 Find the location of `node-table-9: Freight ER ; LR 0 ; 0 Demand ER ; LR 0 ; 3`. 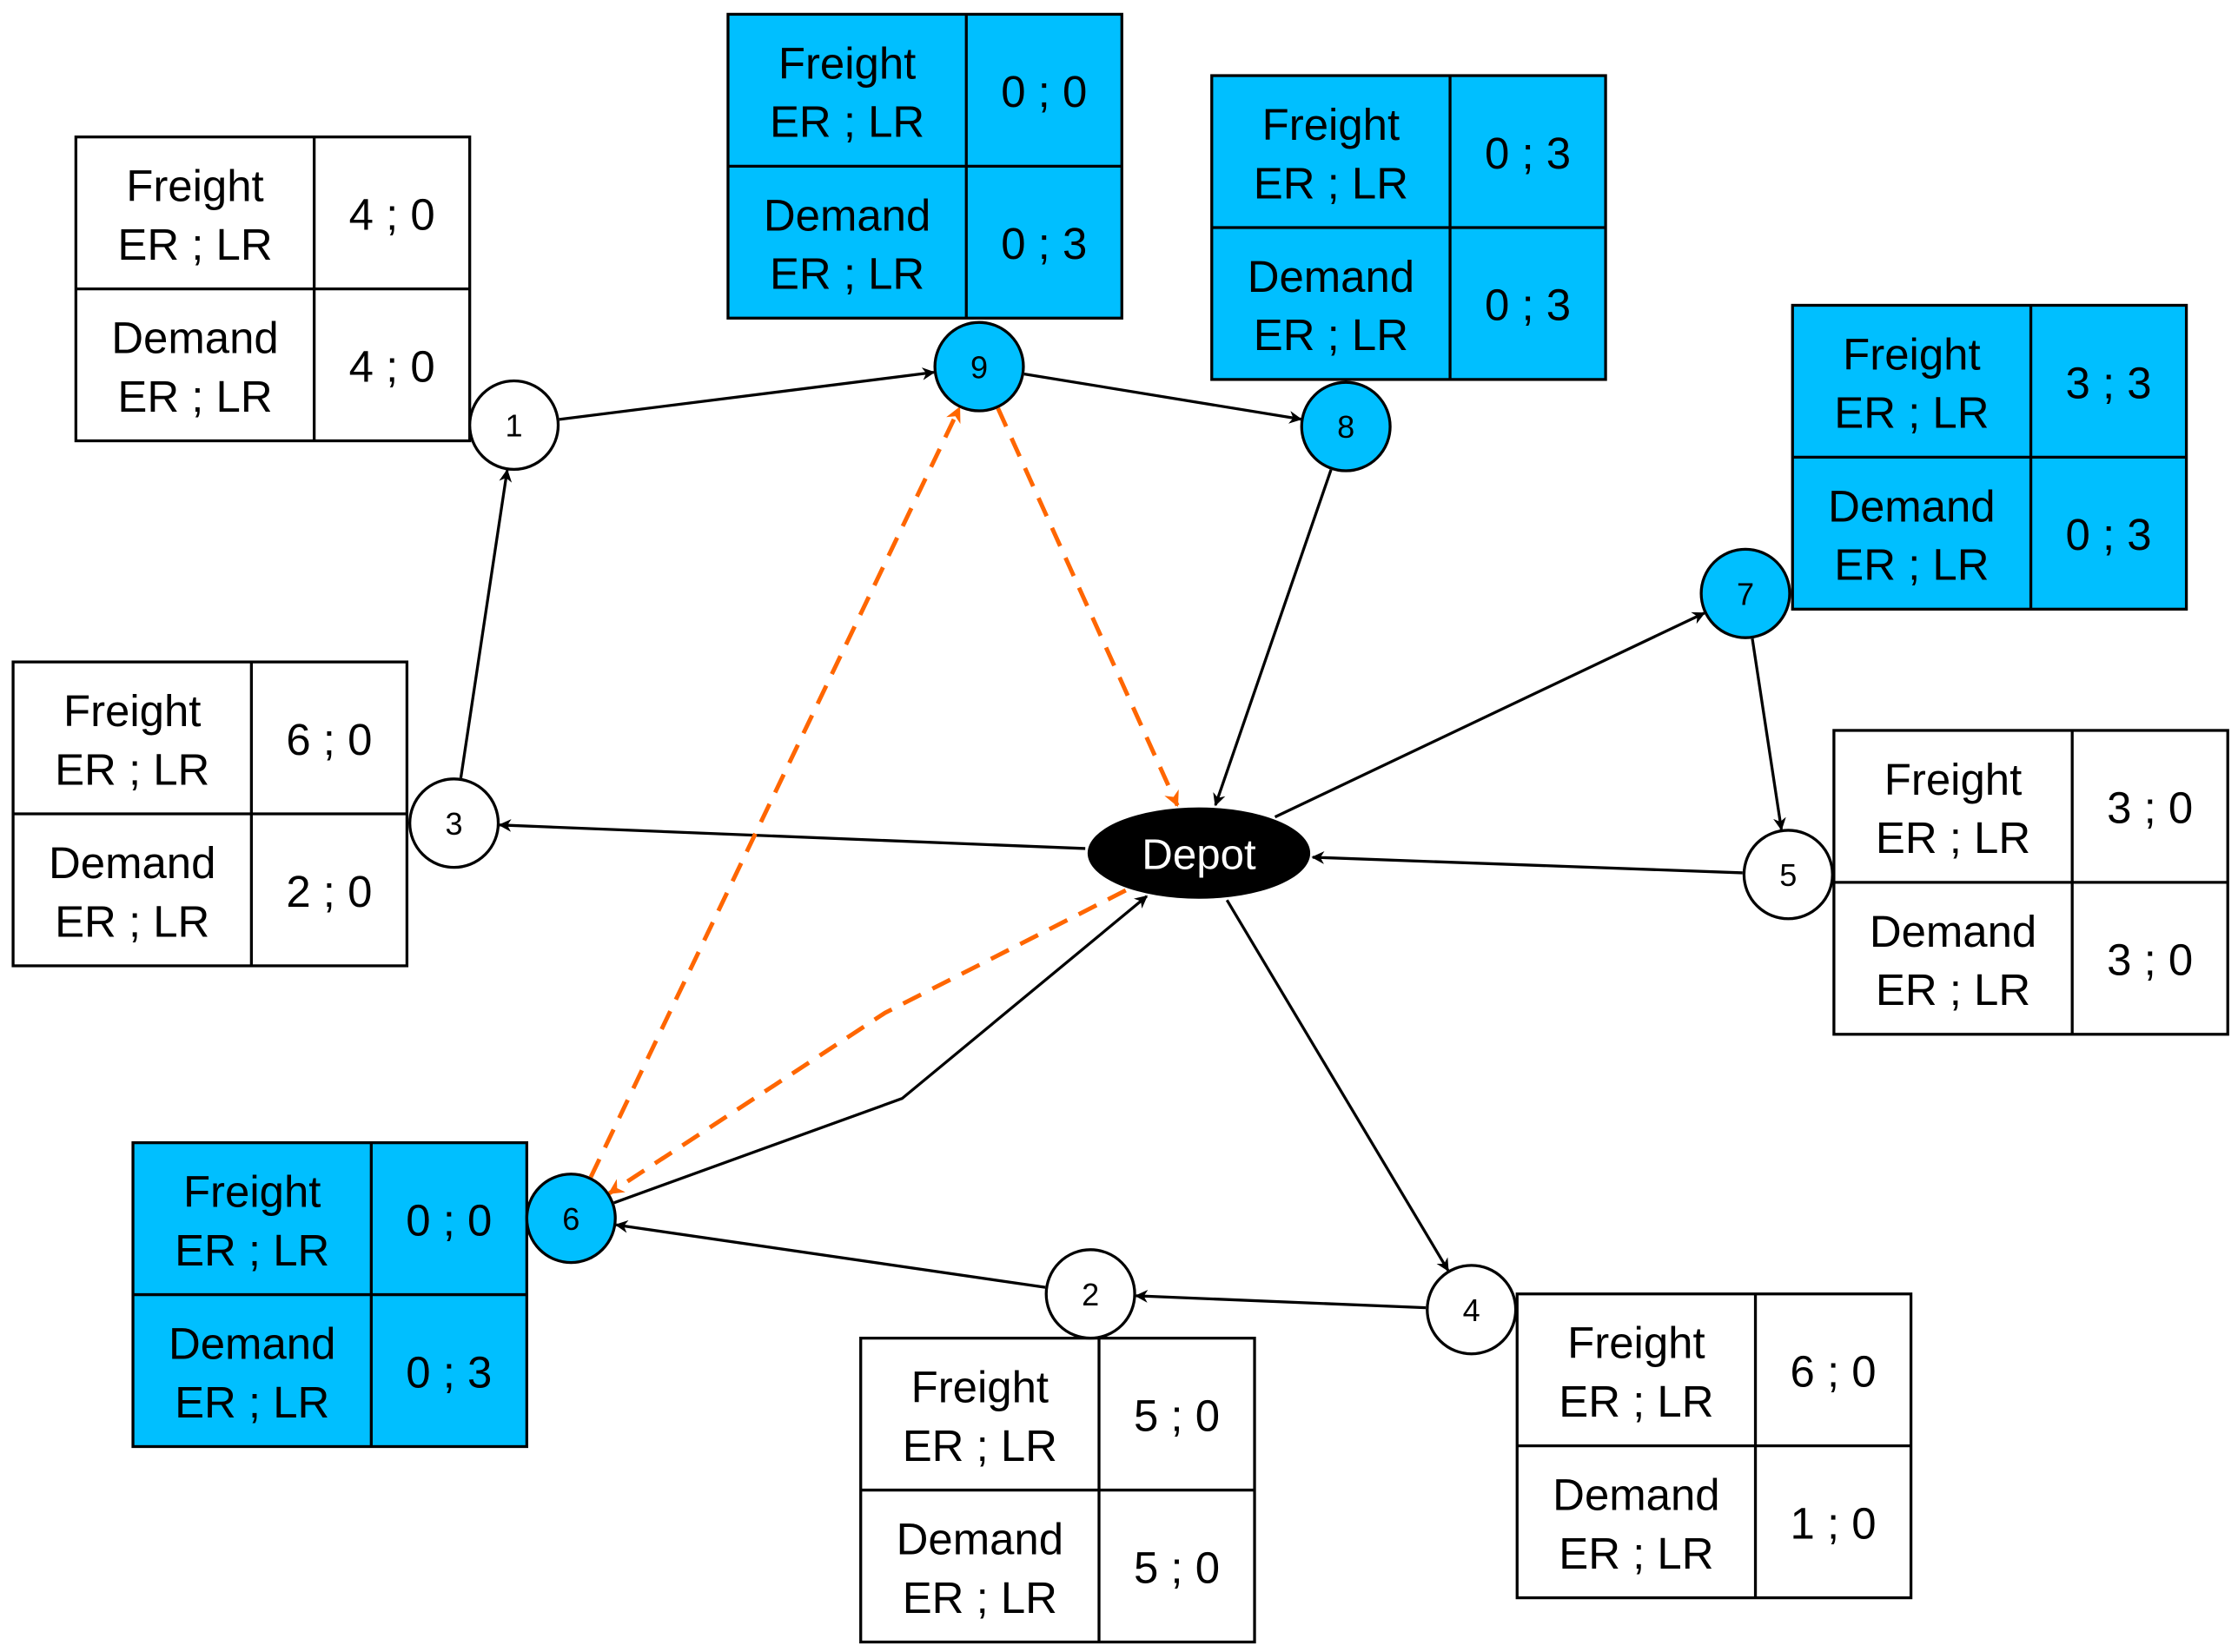

node-table-9: Freight ER ; LR 0 ; 0 Demand ER ; LR 0 ; 3 is located at coordinates (924, 166).